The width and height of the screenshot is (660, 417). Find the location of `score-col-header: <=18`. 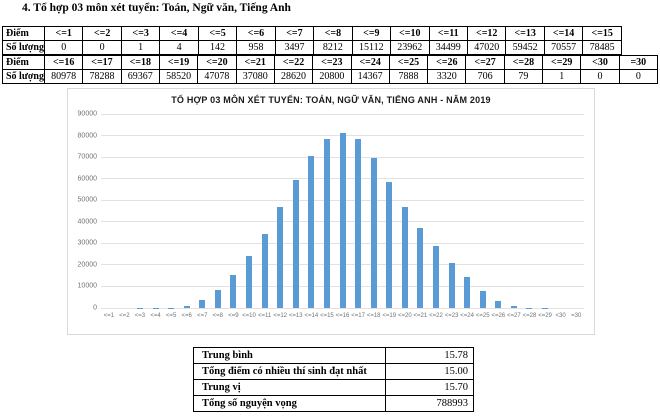

score-col-header: <=18 is located at coordinates (140, 62).